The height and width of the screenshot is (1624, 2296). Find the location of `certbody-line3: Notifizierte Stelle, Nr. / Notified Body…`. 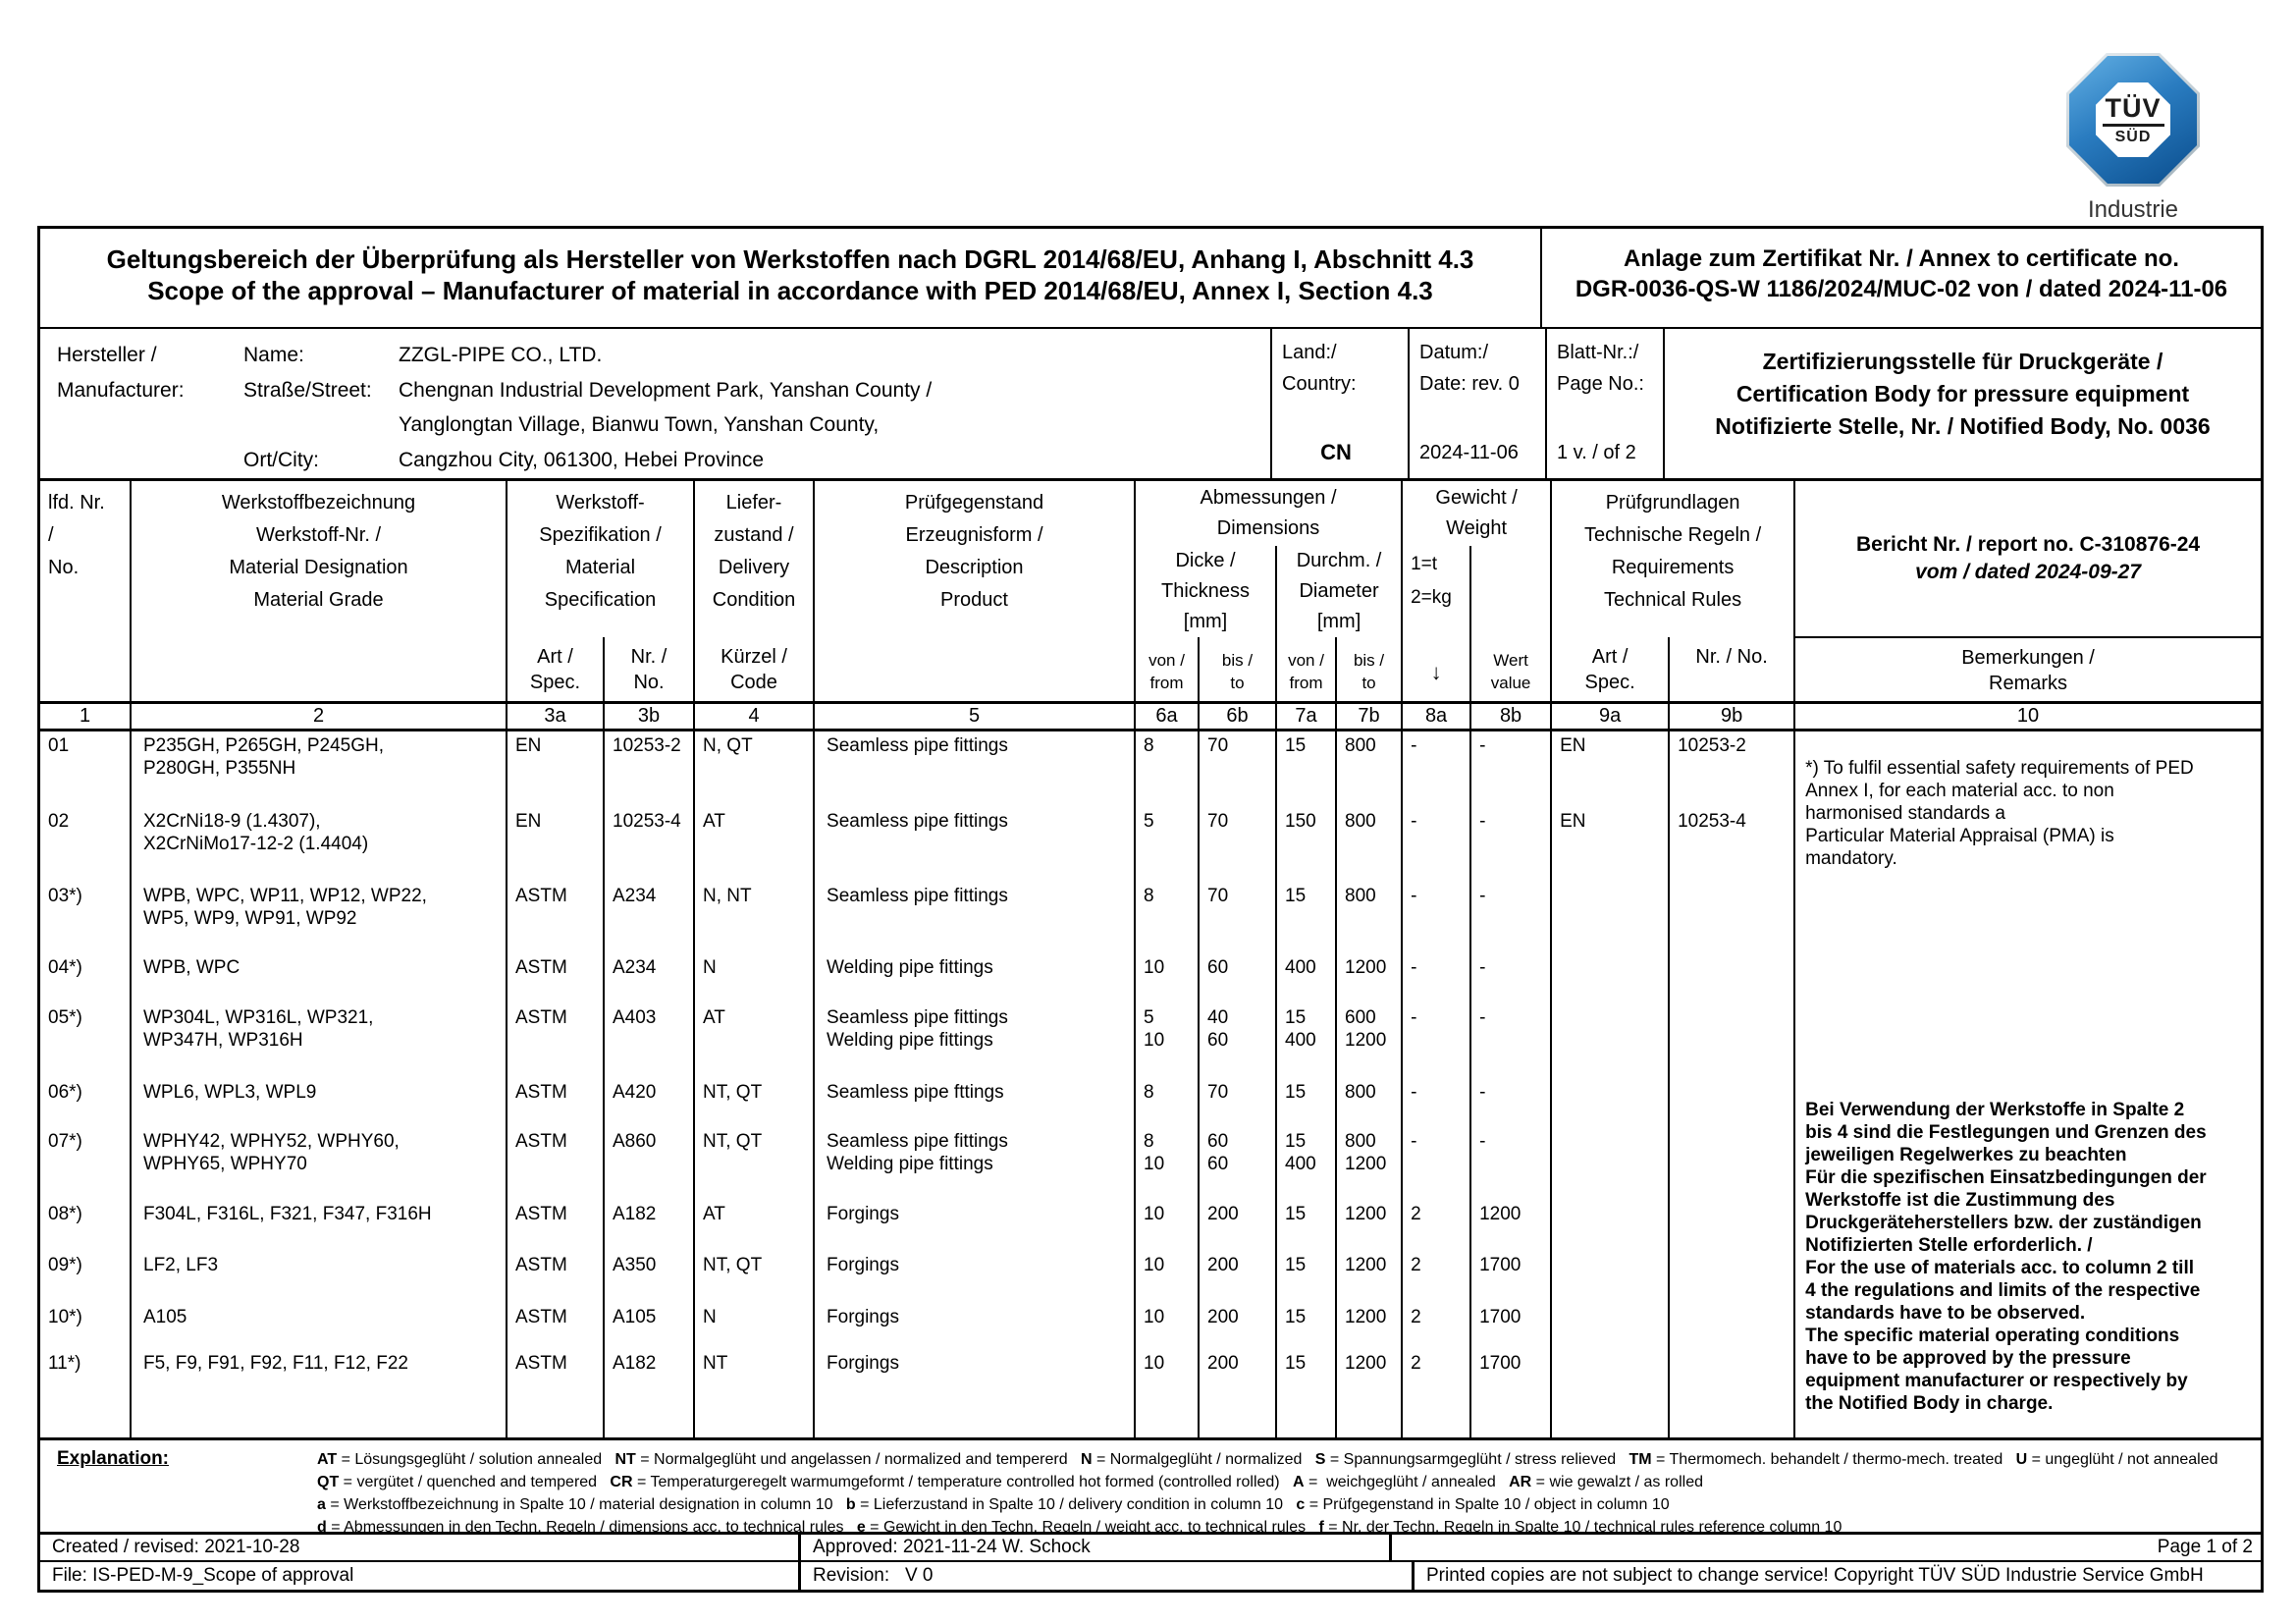

certbody-line3: Notifizierte Stelle, Nr. / Notified Body… is located at coordinates (1963, 426).